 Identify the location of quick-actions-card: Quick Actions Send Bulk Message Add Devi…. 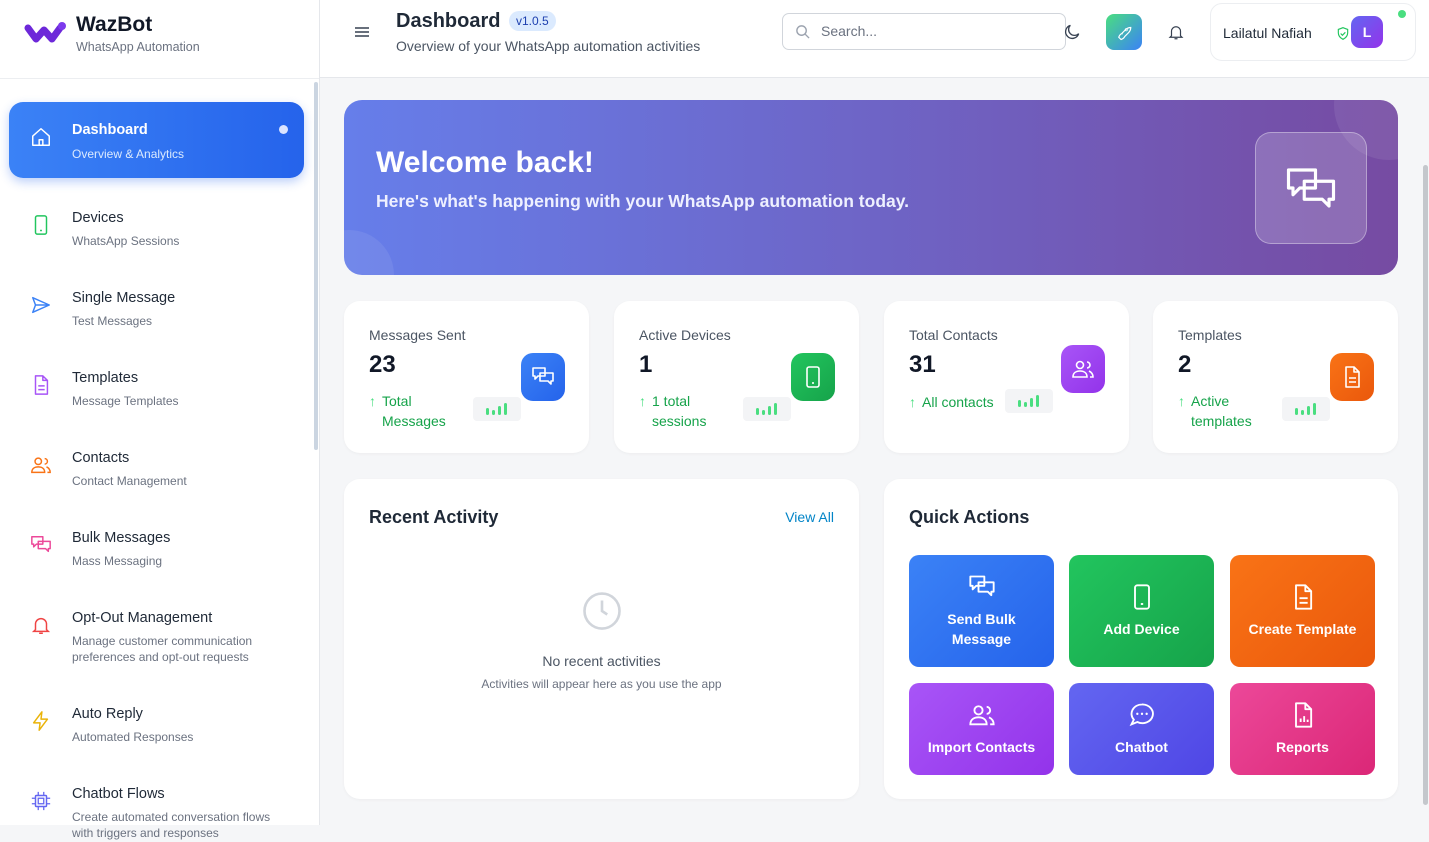
(1141, 639).